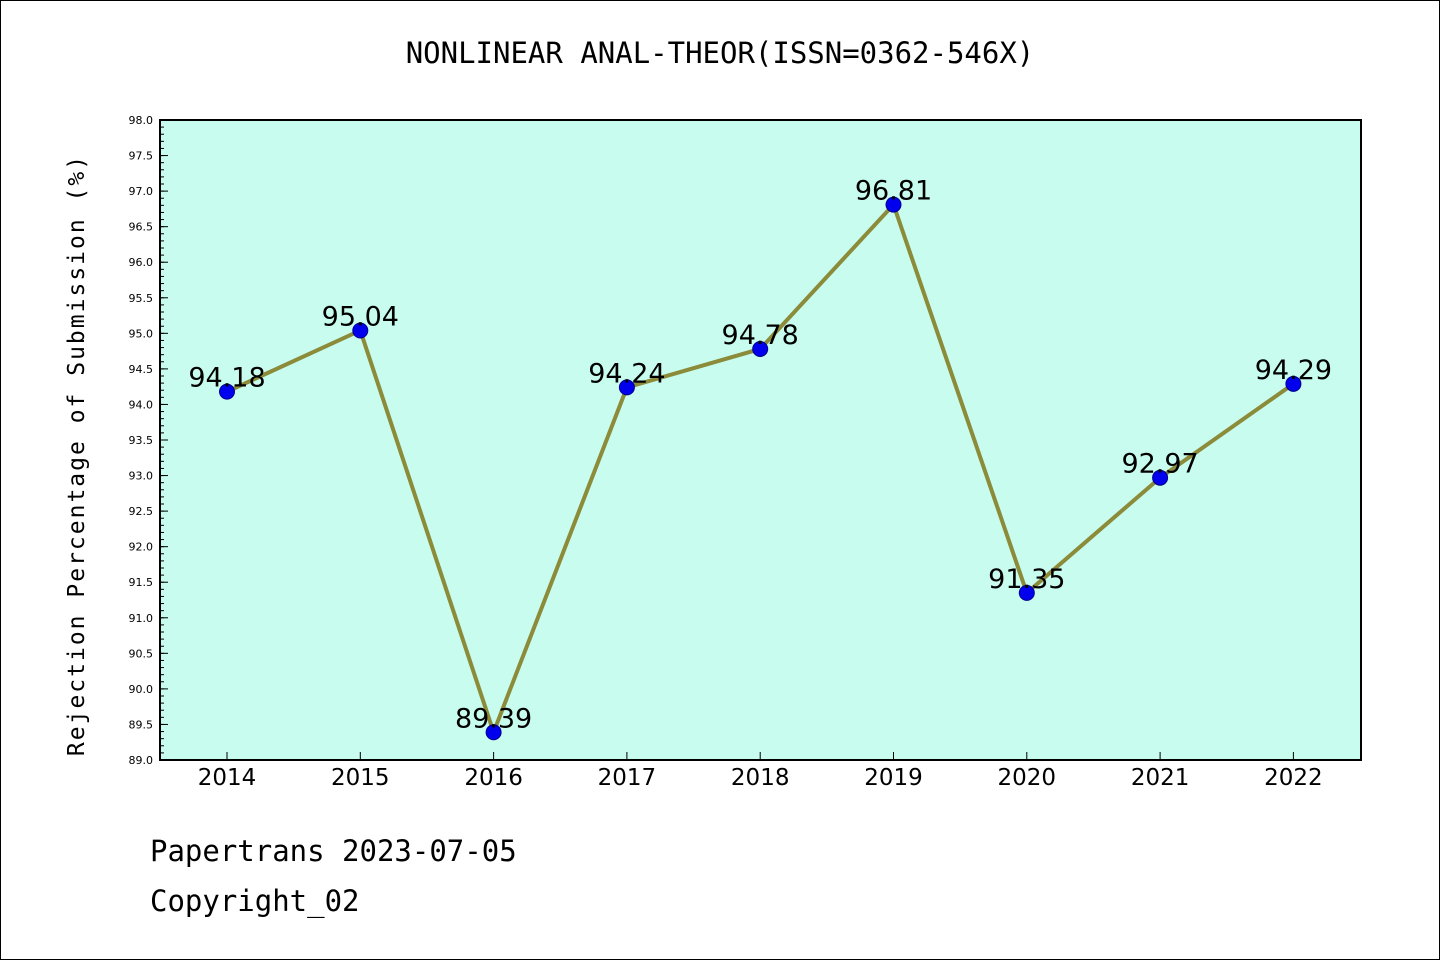 This screenshot has width=1440, height=960. What do you see at coordinates (626, 373) in the screenshot?
I see `data-label: 94.24` at bounding box center [626, 373].